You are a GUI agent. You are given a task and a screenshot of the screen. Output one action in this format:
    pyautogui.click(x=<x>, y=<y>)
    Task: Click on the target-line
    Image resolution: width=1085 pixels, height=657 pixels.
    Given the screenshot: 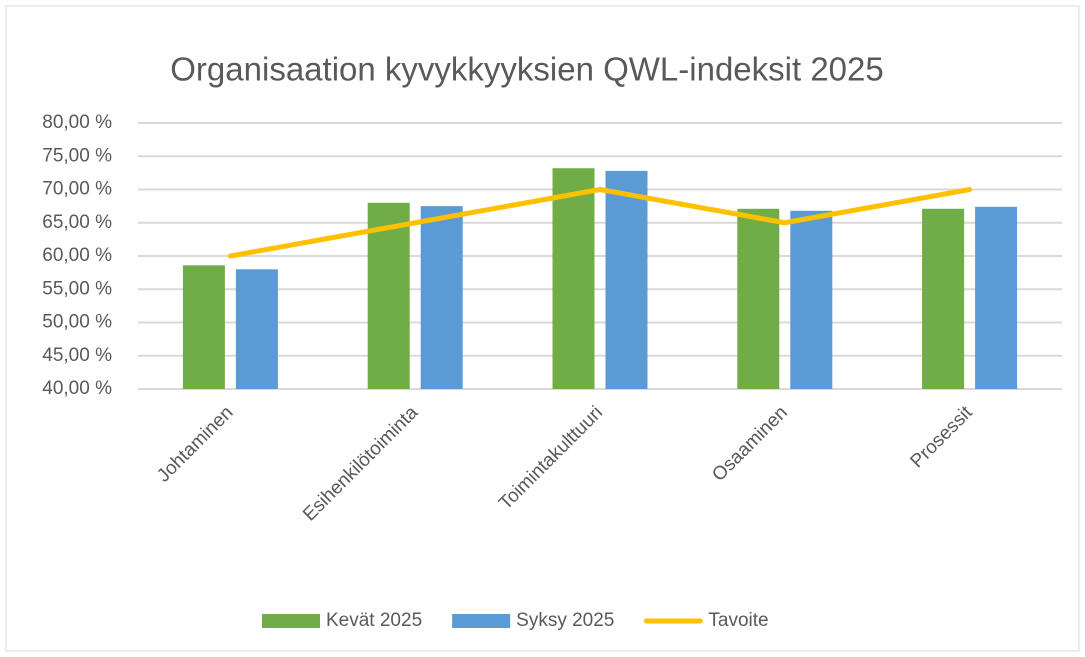 What is the action you would take?
    pyautogui.click(x=600, y=223)
    